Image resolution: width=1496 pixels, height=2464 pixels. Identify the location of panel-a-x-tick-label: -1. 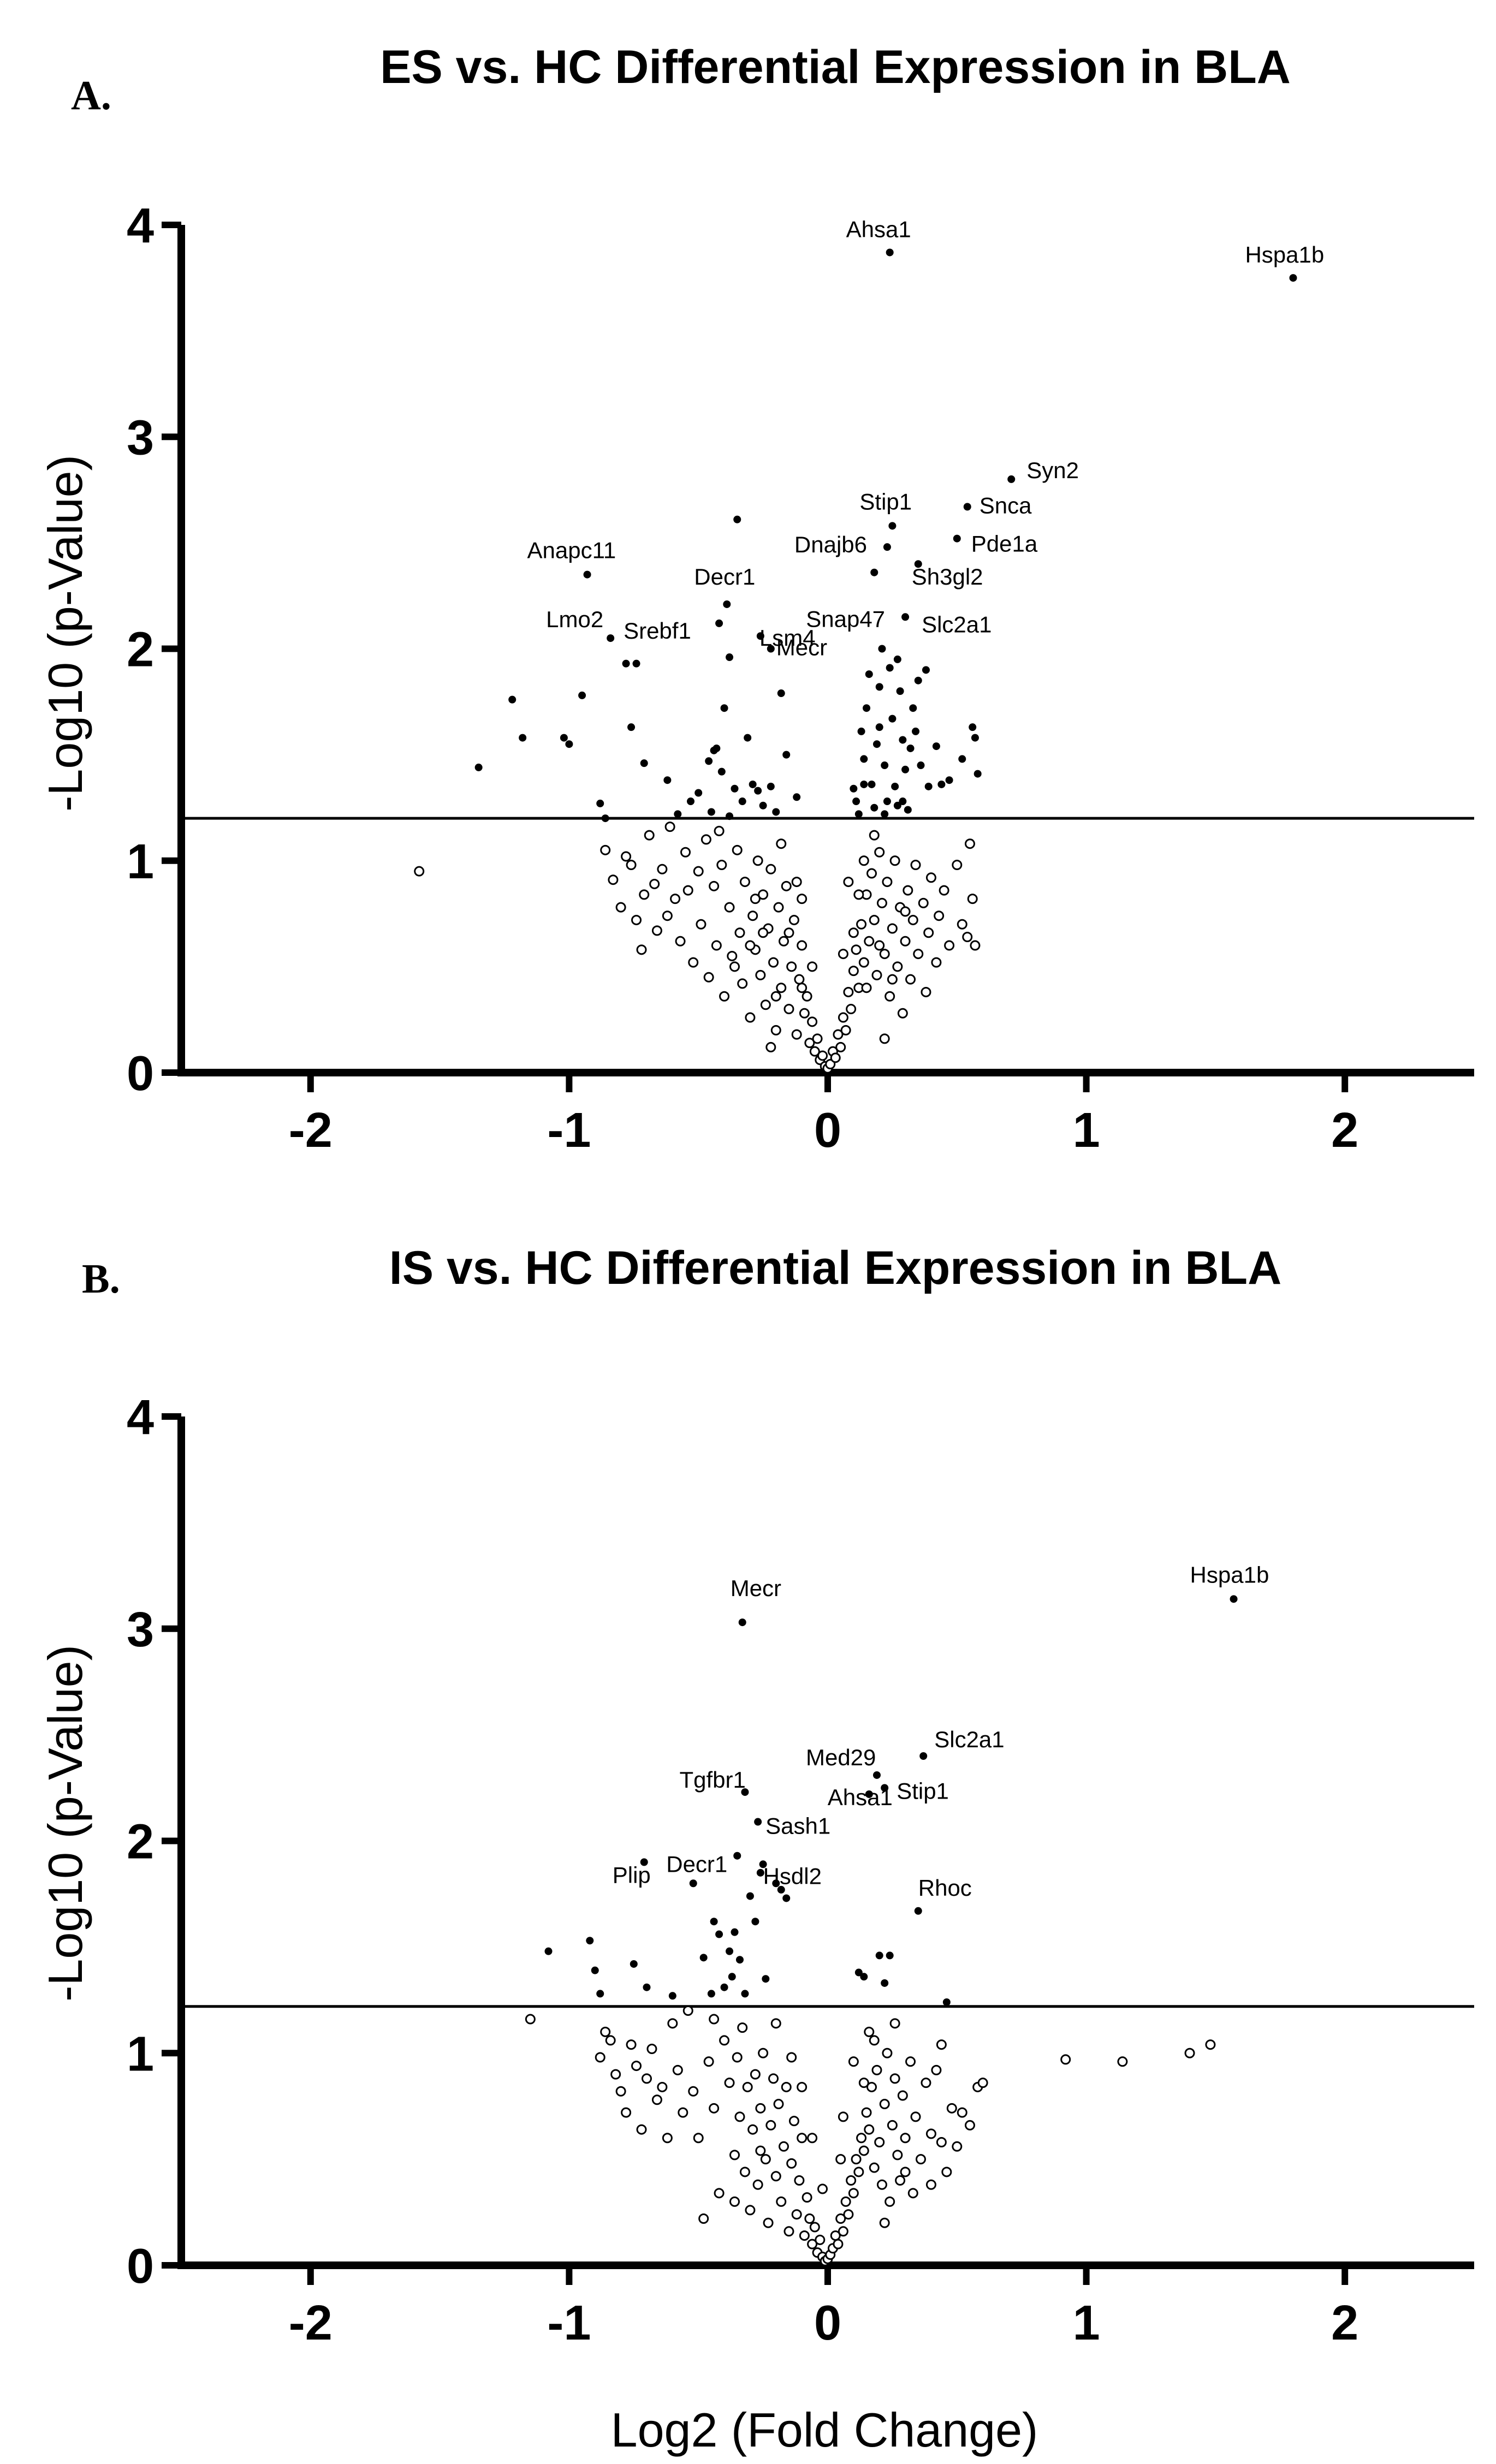
(569, 1130).